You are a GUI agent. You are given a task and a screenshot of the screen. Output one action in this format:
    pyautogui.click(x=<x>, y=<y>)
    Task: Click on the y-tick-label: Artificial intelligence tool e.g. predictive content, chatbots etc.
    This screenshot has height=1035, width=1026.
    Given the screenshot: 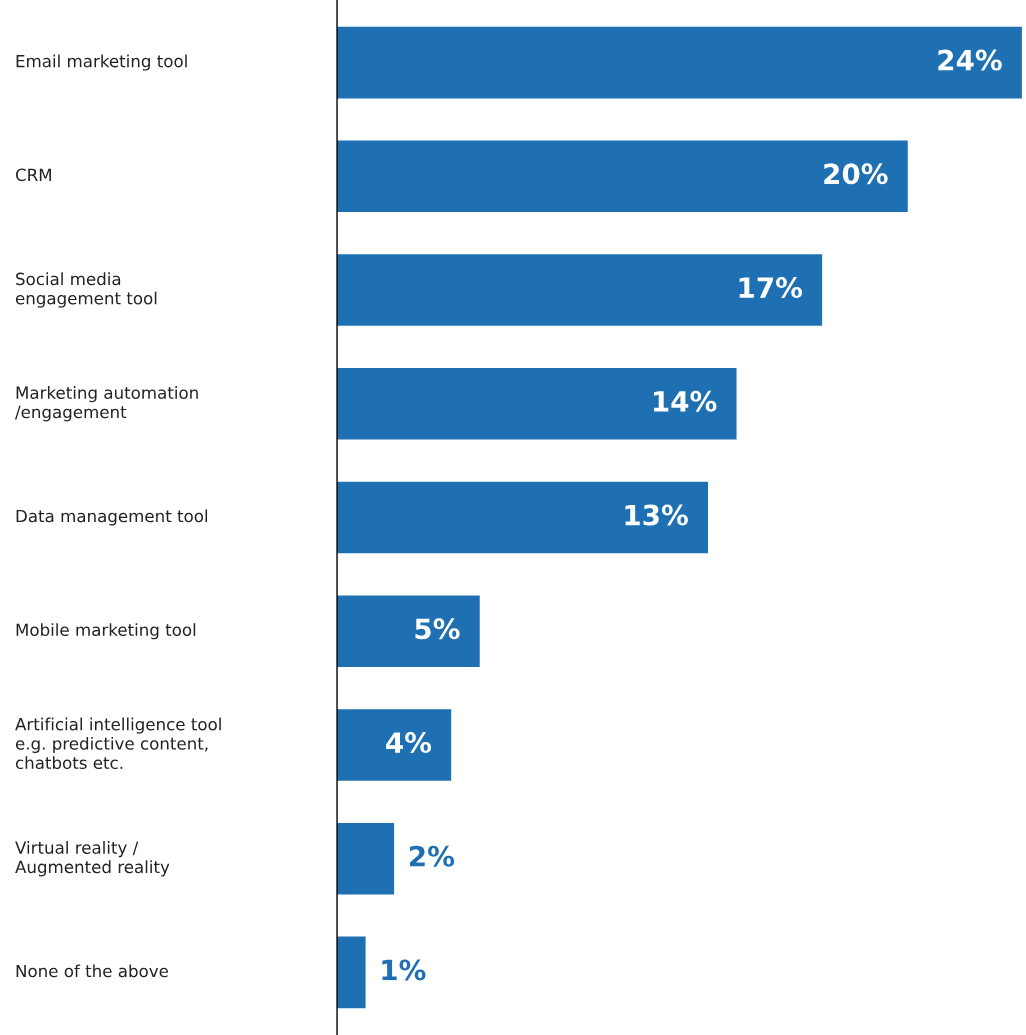 What is the action you would take?
    pyautogui.click(x=118, y=743)
    